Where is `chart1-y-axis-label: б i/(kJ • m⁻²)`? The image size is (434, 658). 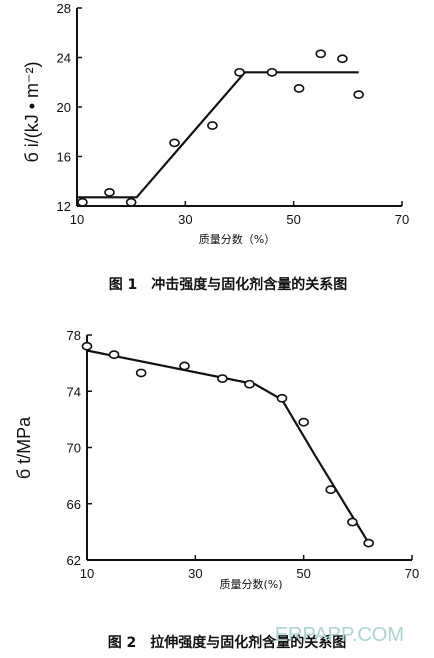 chart1-y-axis-label: б i/(kJ • m⁻²) is located at coordinates (32, 111).